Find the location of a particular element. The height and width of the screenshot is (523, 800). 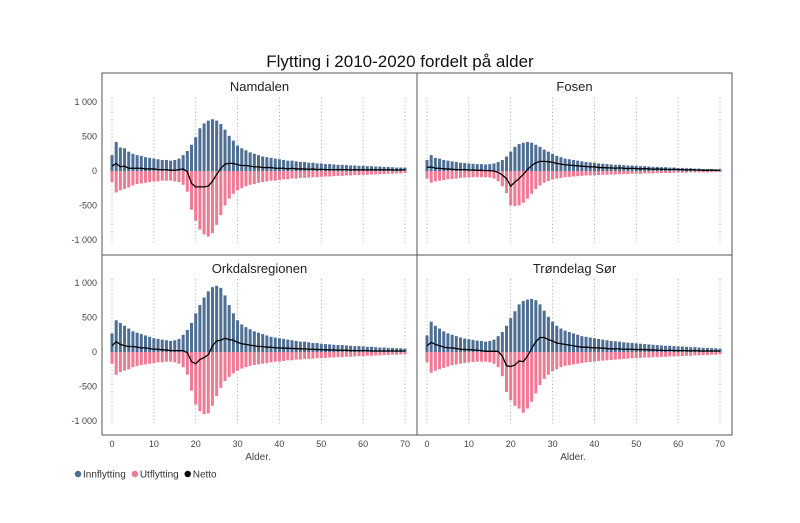

legend-marker is located at coordinates (135, 474).